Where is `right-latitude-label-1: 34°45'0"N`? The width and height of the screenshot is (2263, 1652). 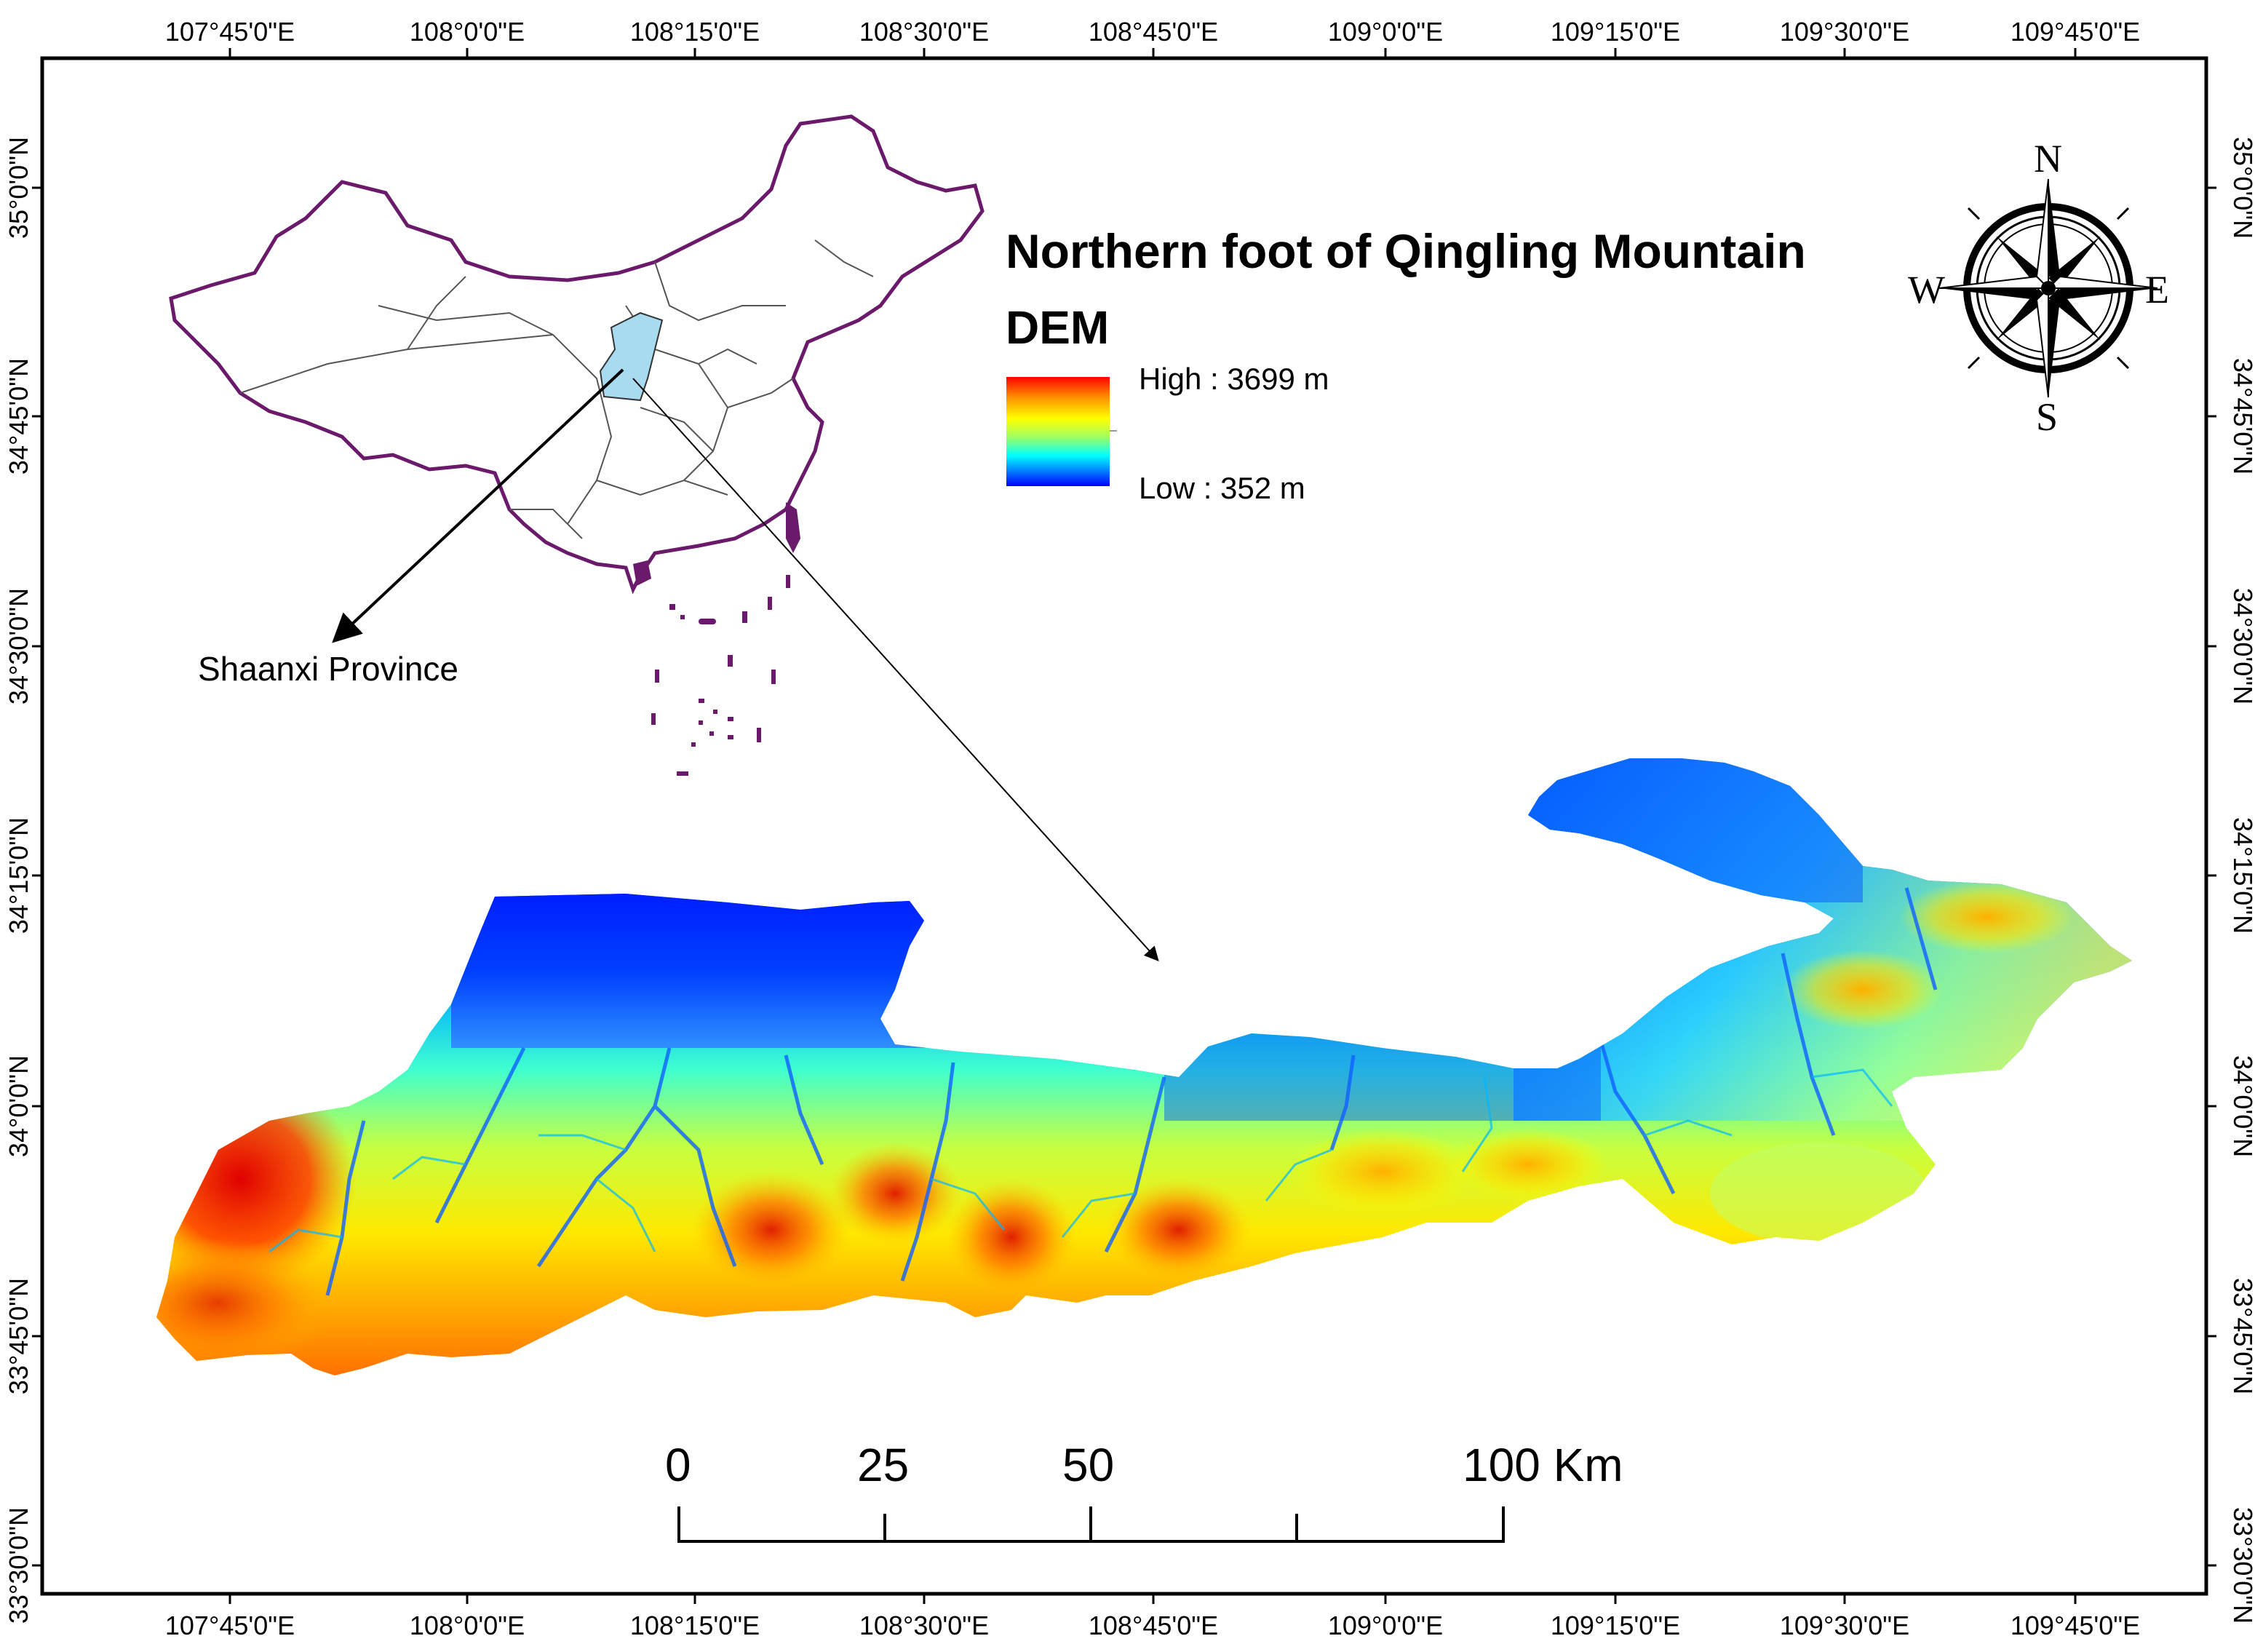 right-latitude-label-1: 34°45'0"N is located at coordinates (2243, 416).